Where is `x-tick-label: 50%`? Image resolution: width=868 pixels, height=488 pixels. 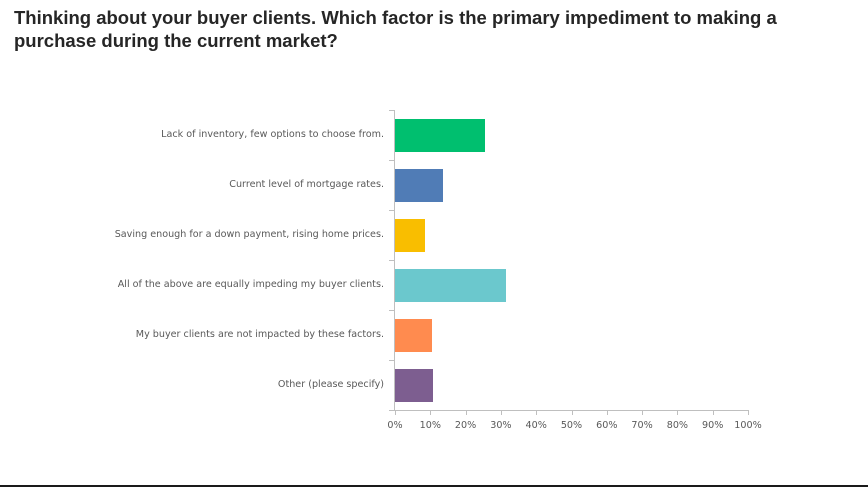
x-tick-label: 50% is located at coordinates (571, 425).